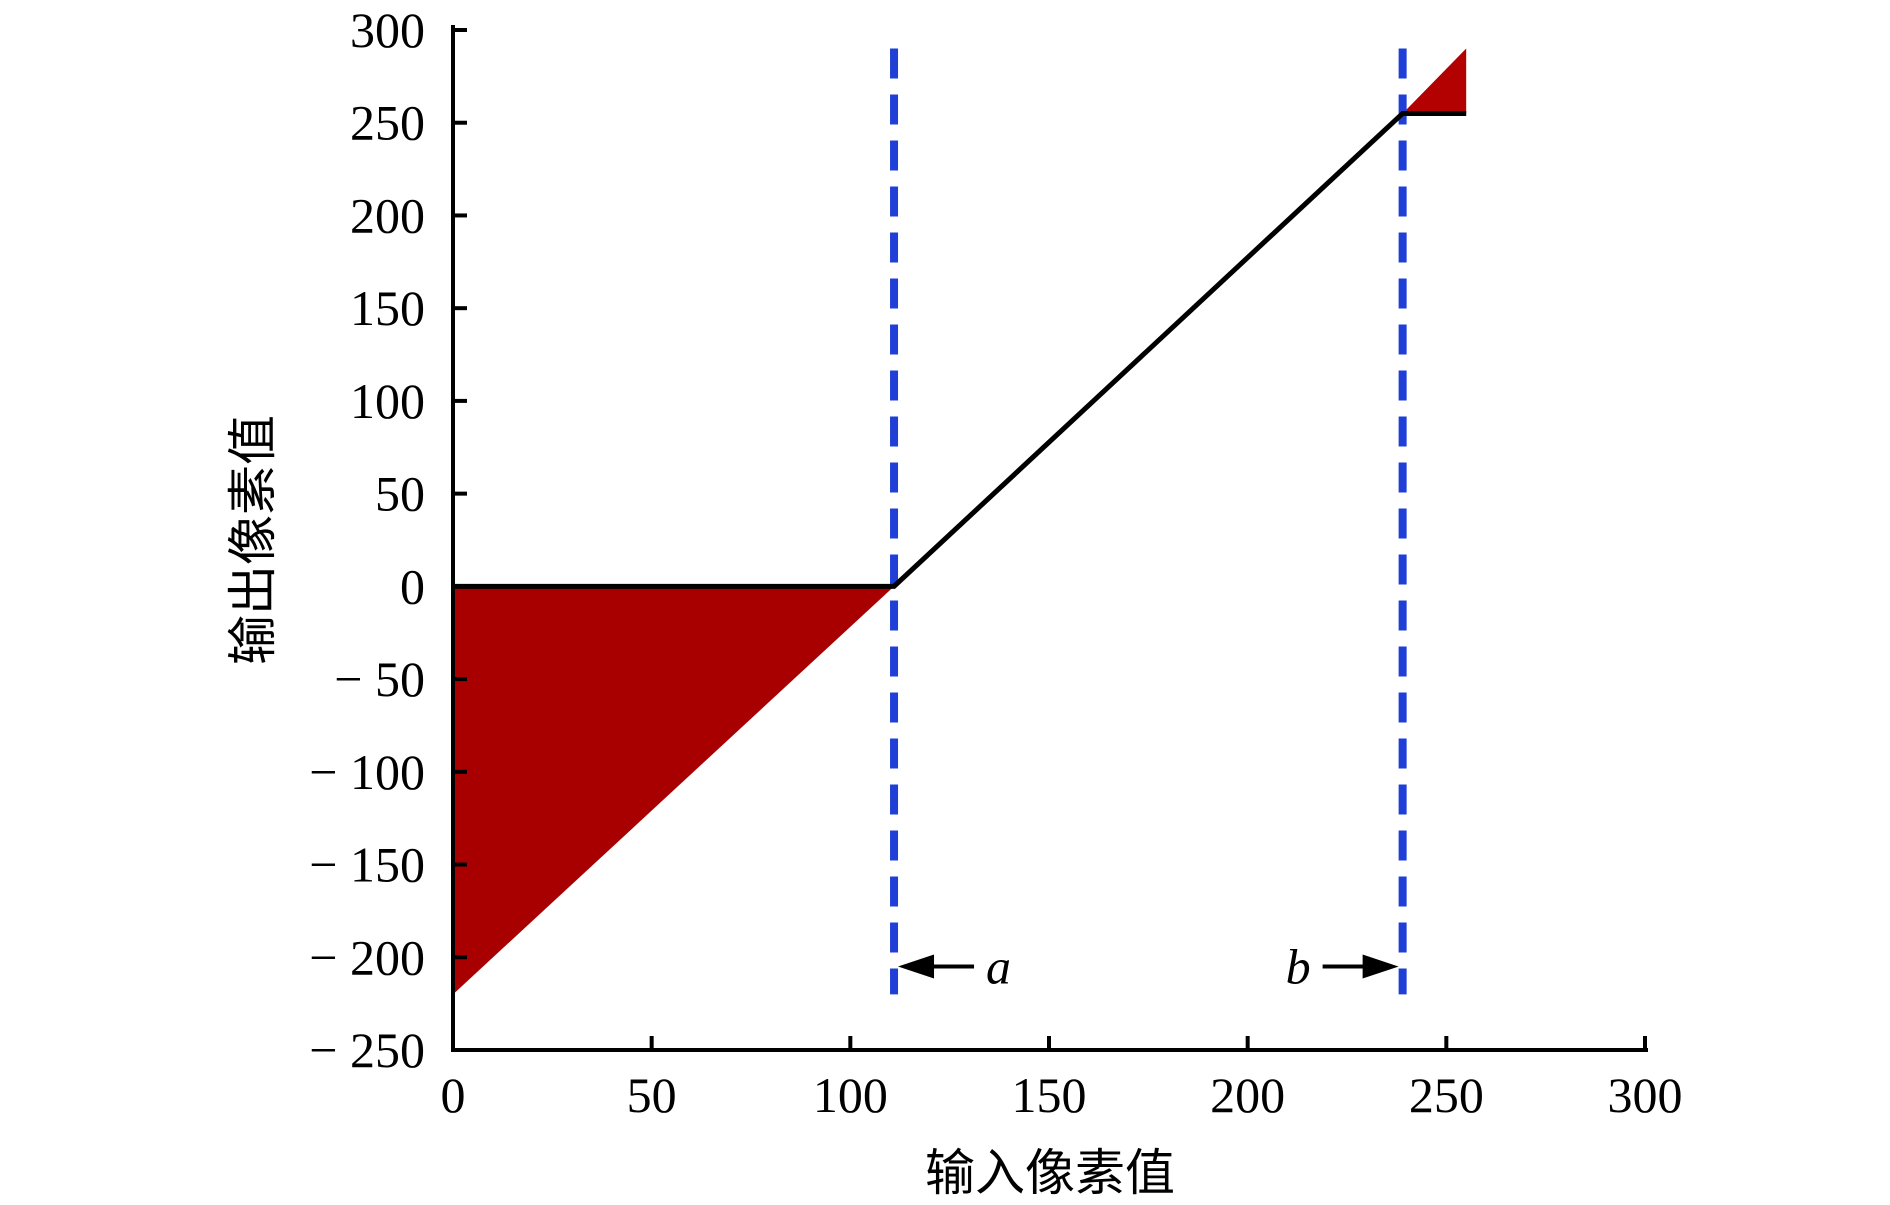  Describe the element at coordinates (367, 957) in the screenshot. I see `y-tick-label--200: − 200` at that location.